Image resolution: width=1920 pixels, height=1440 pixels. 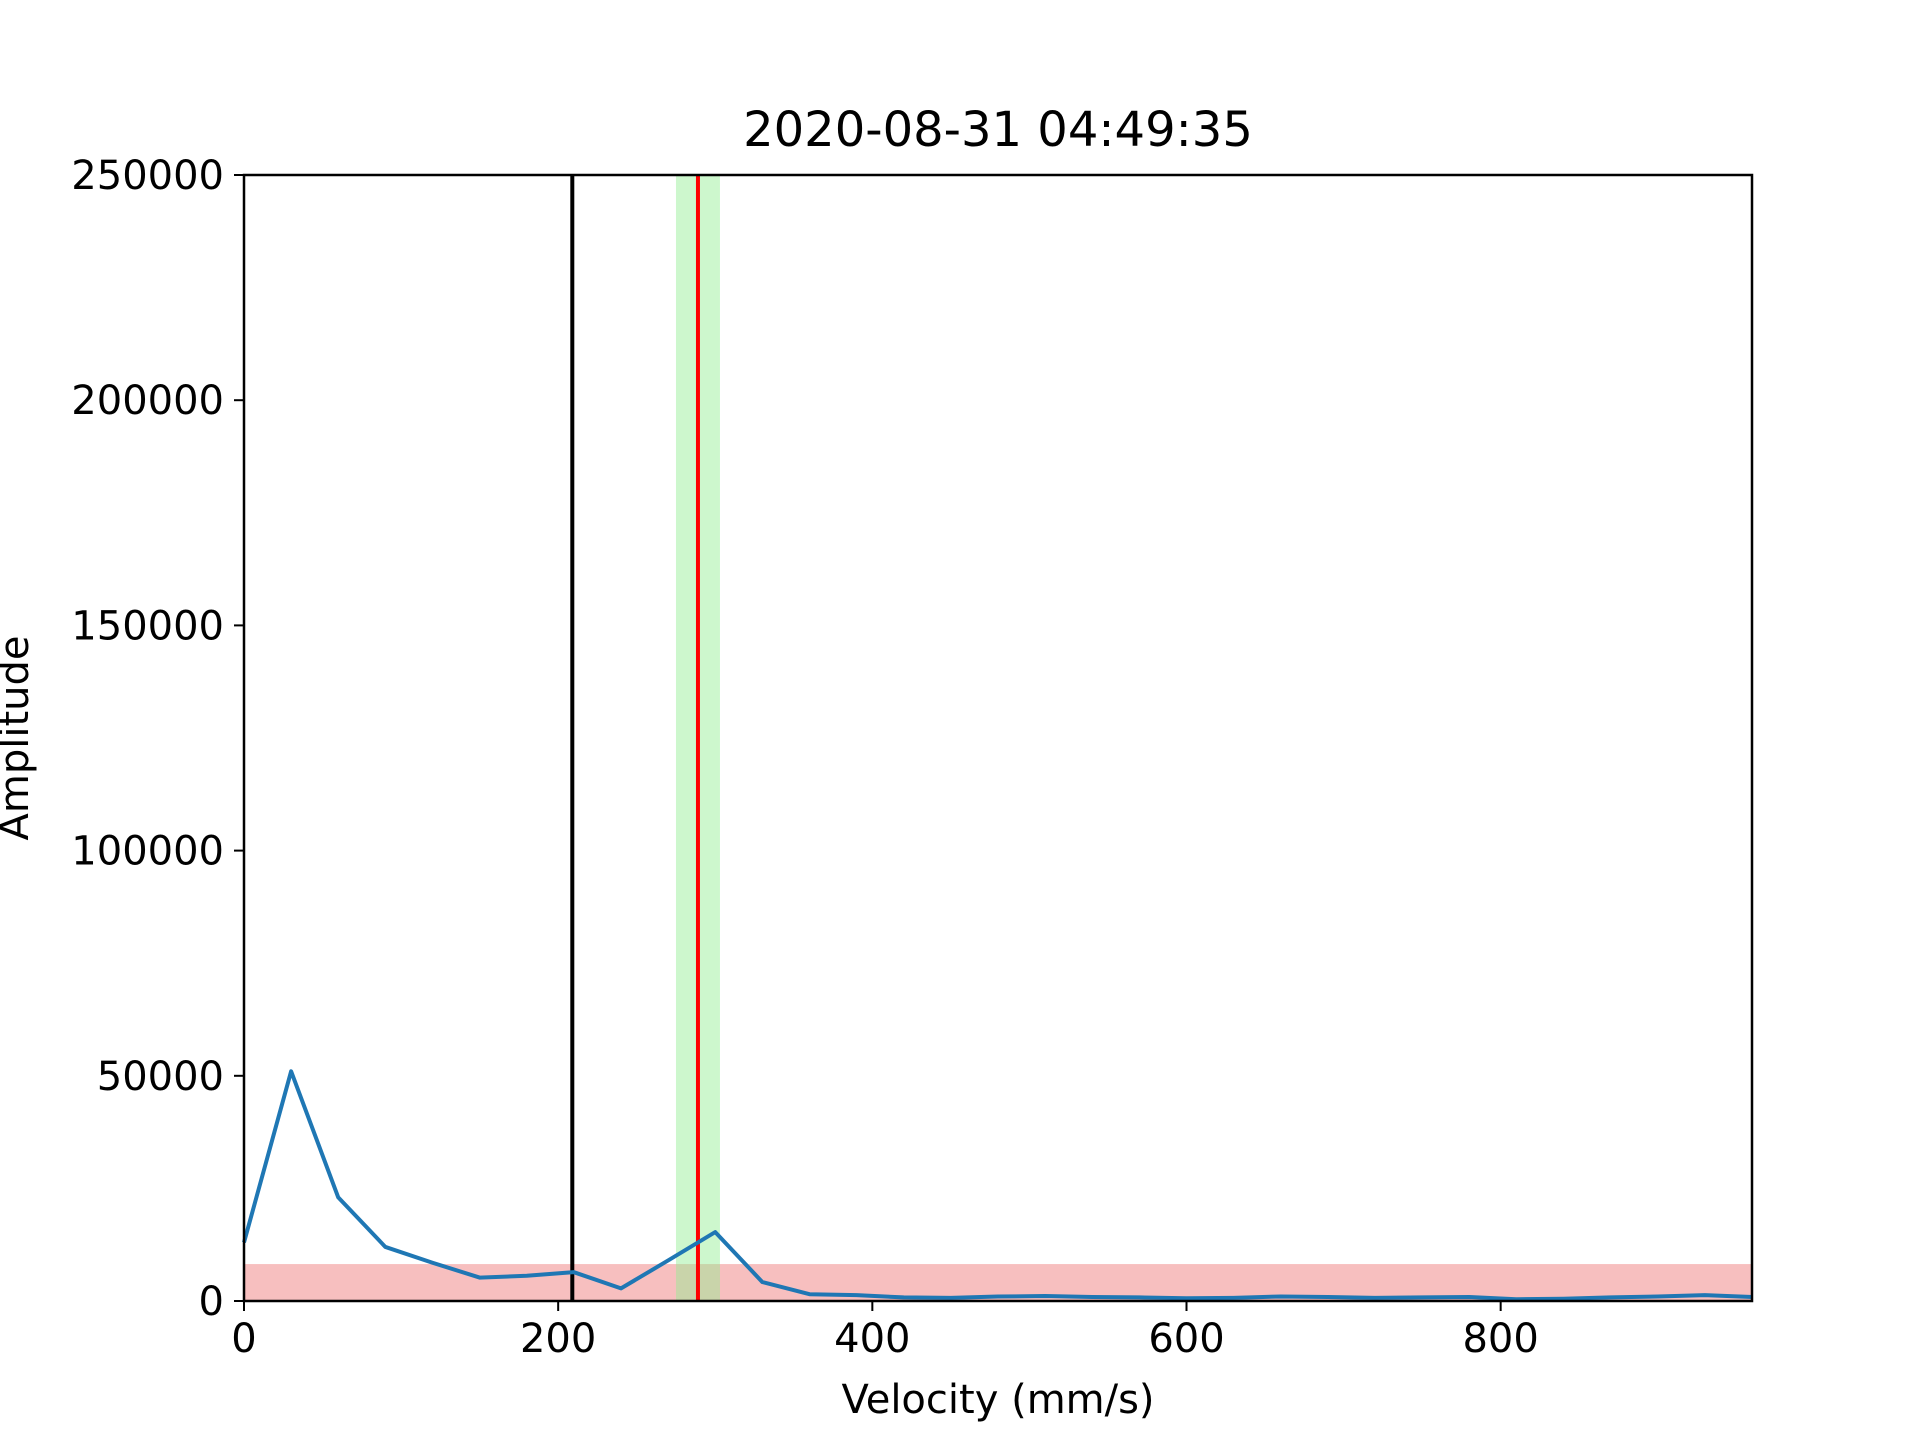 I want to click on marker-lines, so click(x=635, y=738).